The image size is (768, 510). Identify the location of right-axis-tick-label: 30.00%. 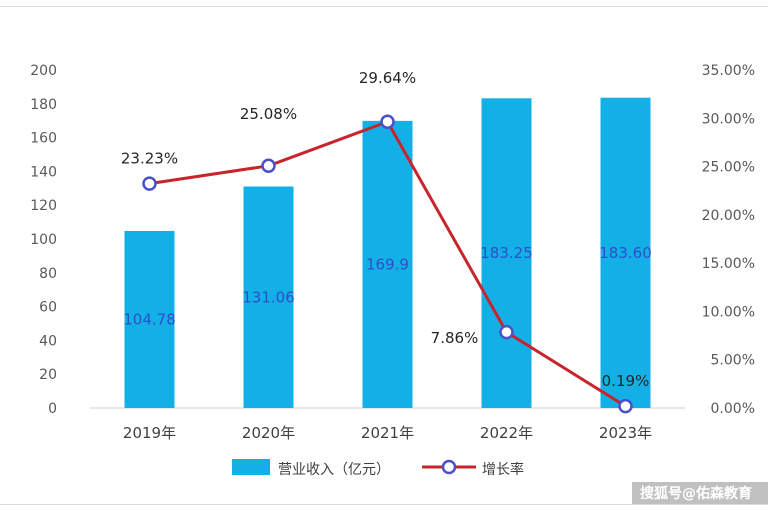
(728, 119).